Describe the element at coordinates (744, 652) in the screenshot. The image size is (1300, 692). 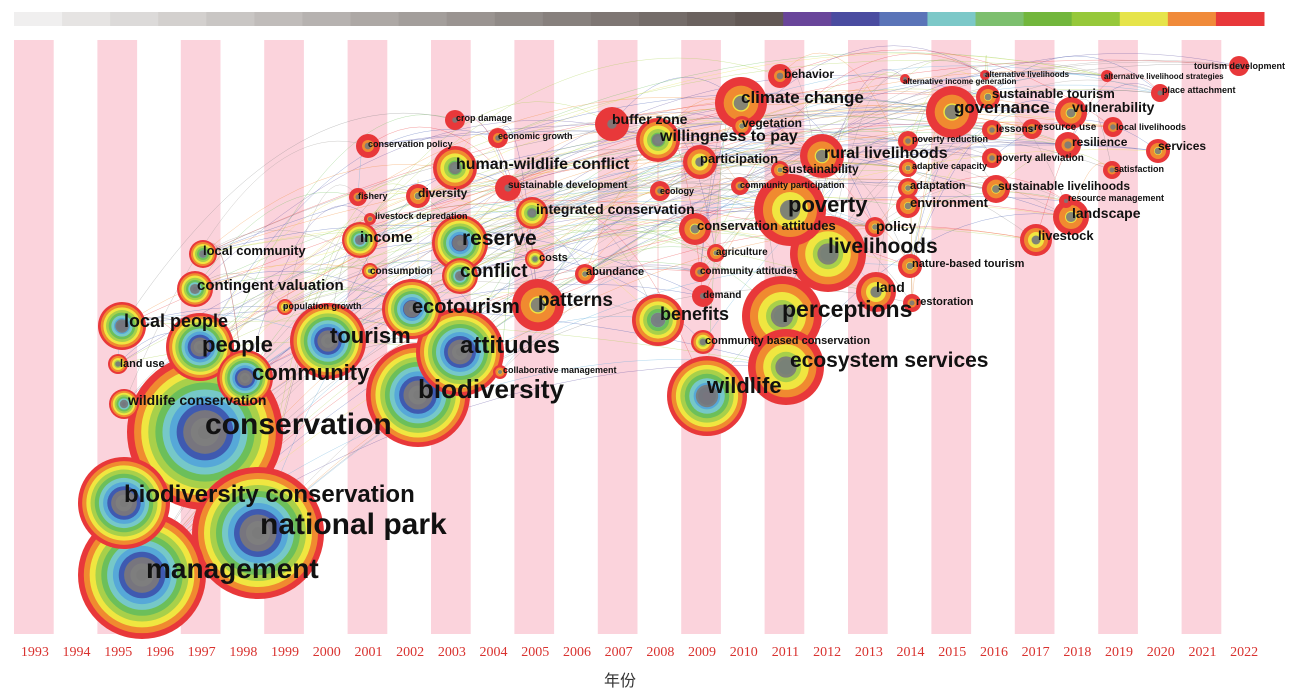
I see `year-label: 2010` at that location.